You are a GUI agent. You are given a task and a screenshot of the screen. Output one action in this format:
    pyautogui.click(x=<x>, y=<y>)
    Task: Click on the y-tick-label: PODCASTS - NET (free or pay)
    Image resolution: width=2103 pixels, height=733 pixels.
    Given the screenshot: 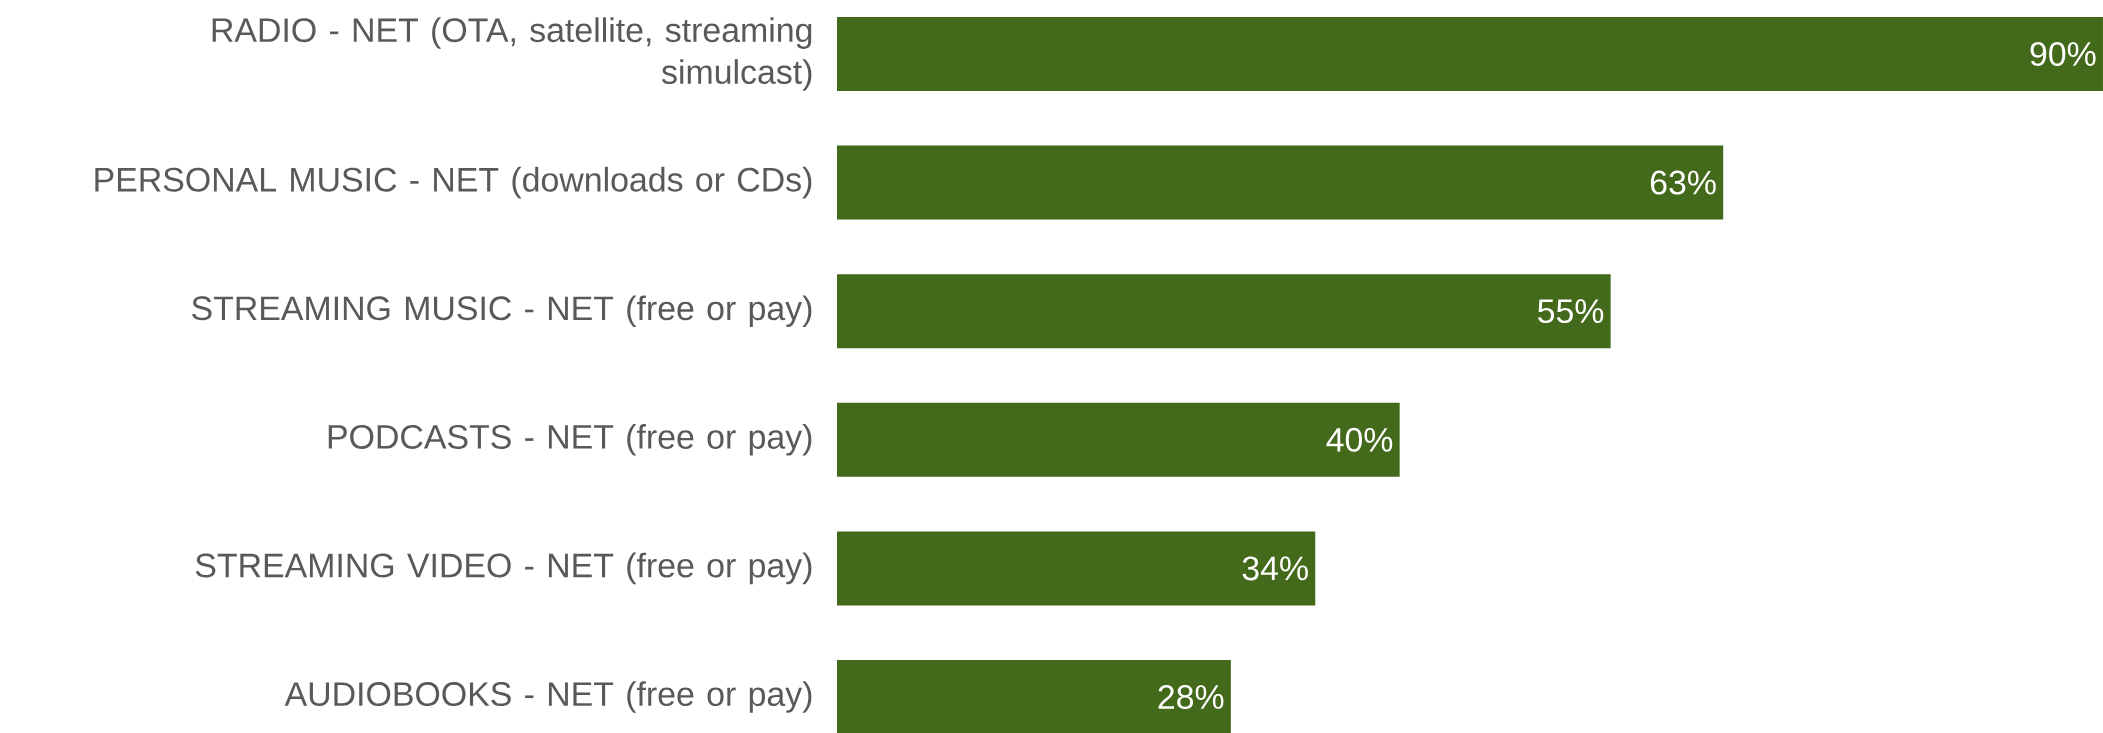 What is the action you would take?
    pyautogui.click(x=570, y=440)
    